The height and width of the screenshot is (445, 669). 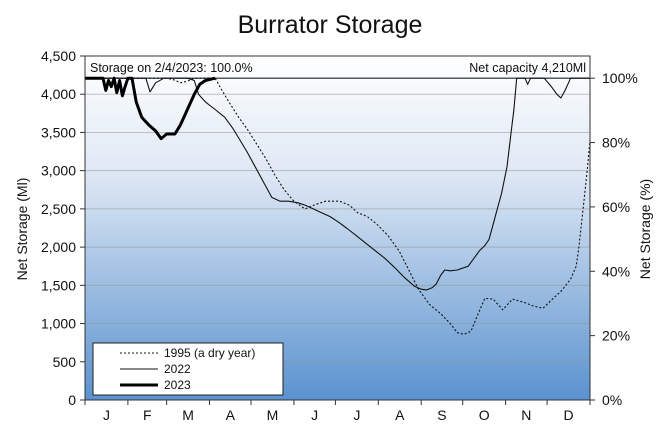 I want to click on x-tick-label: F, so click(x=147, y=415).